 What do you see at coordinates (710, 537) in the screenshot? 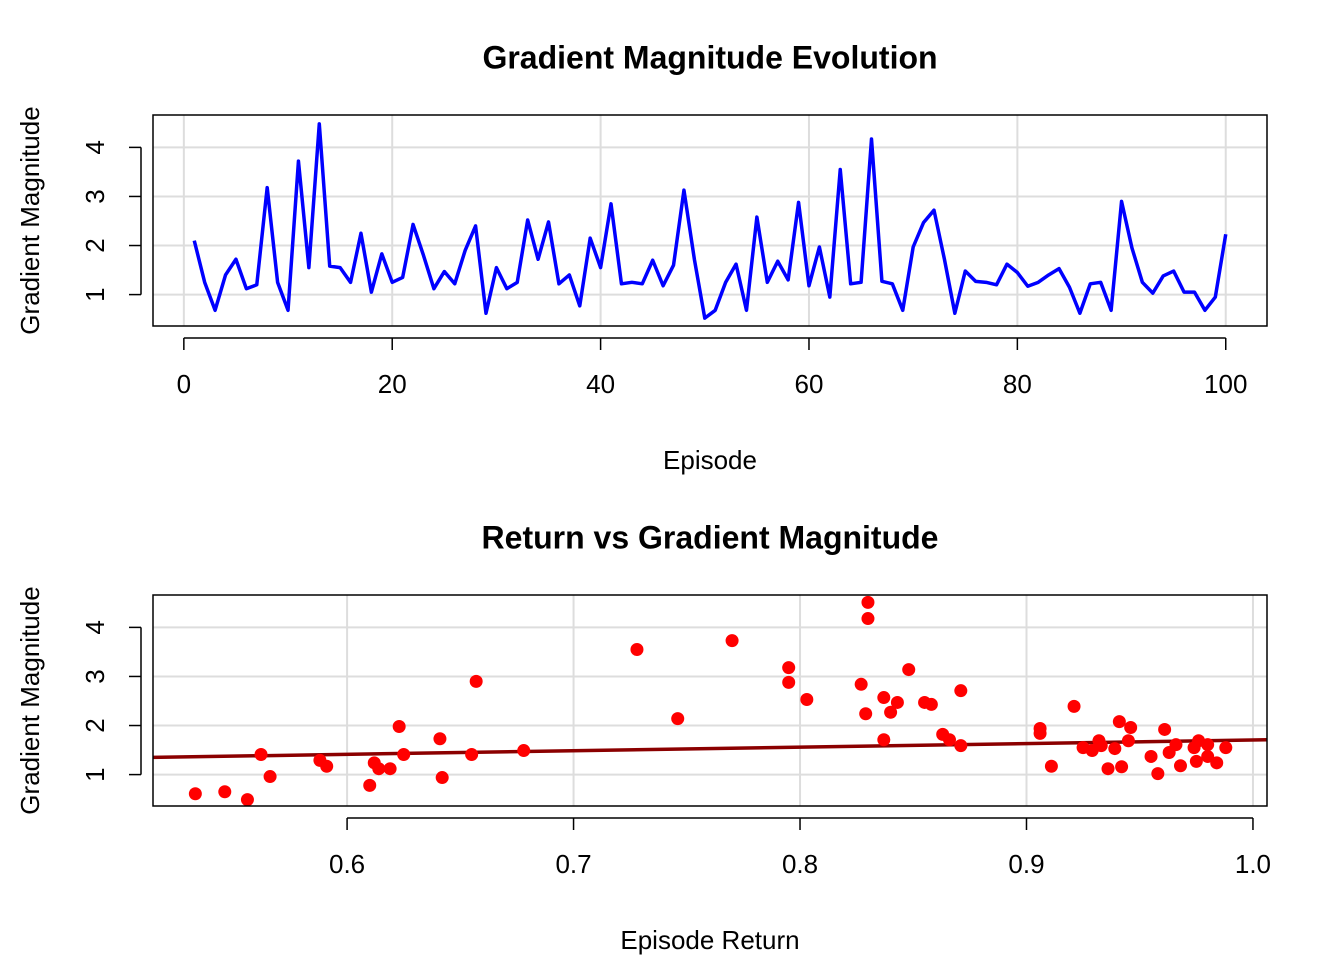
I see `chart-title: Return vs Gradient Magnitude` at bounding box center [710, 537].